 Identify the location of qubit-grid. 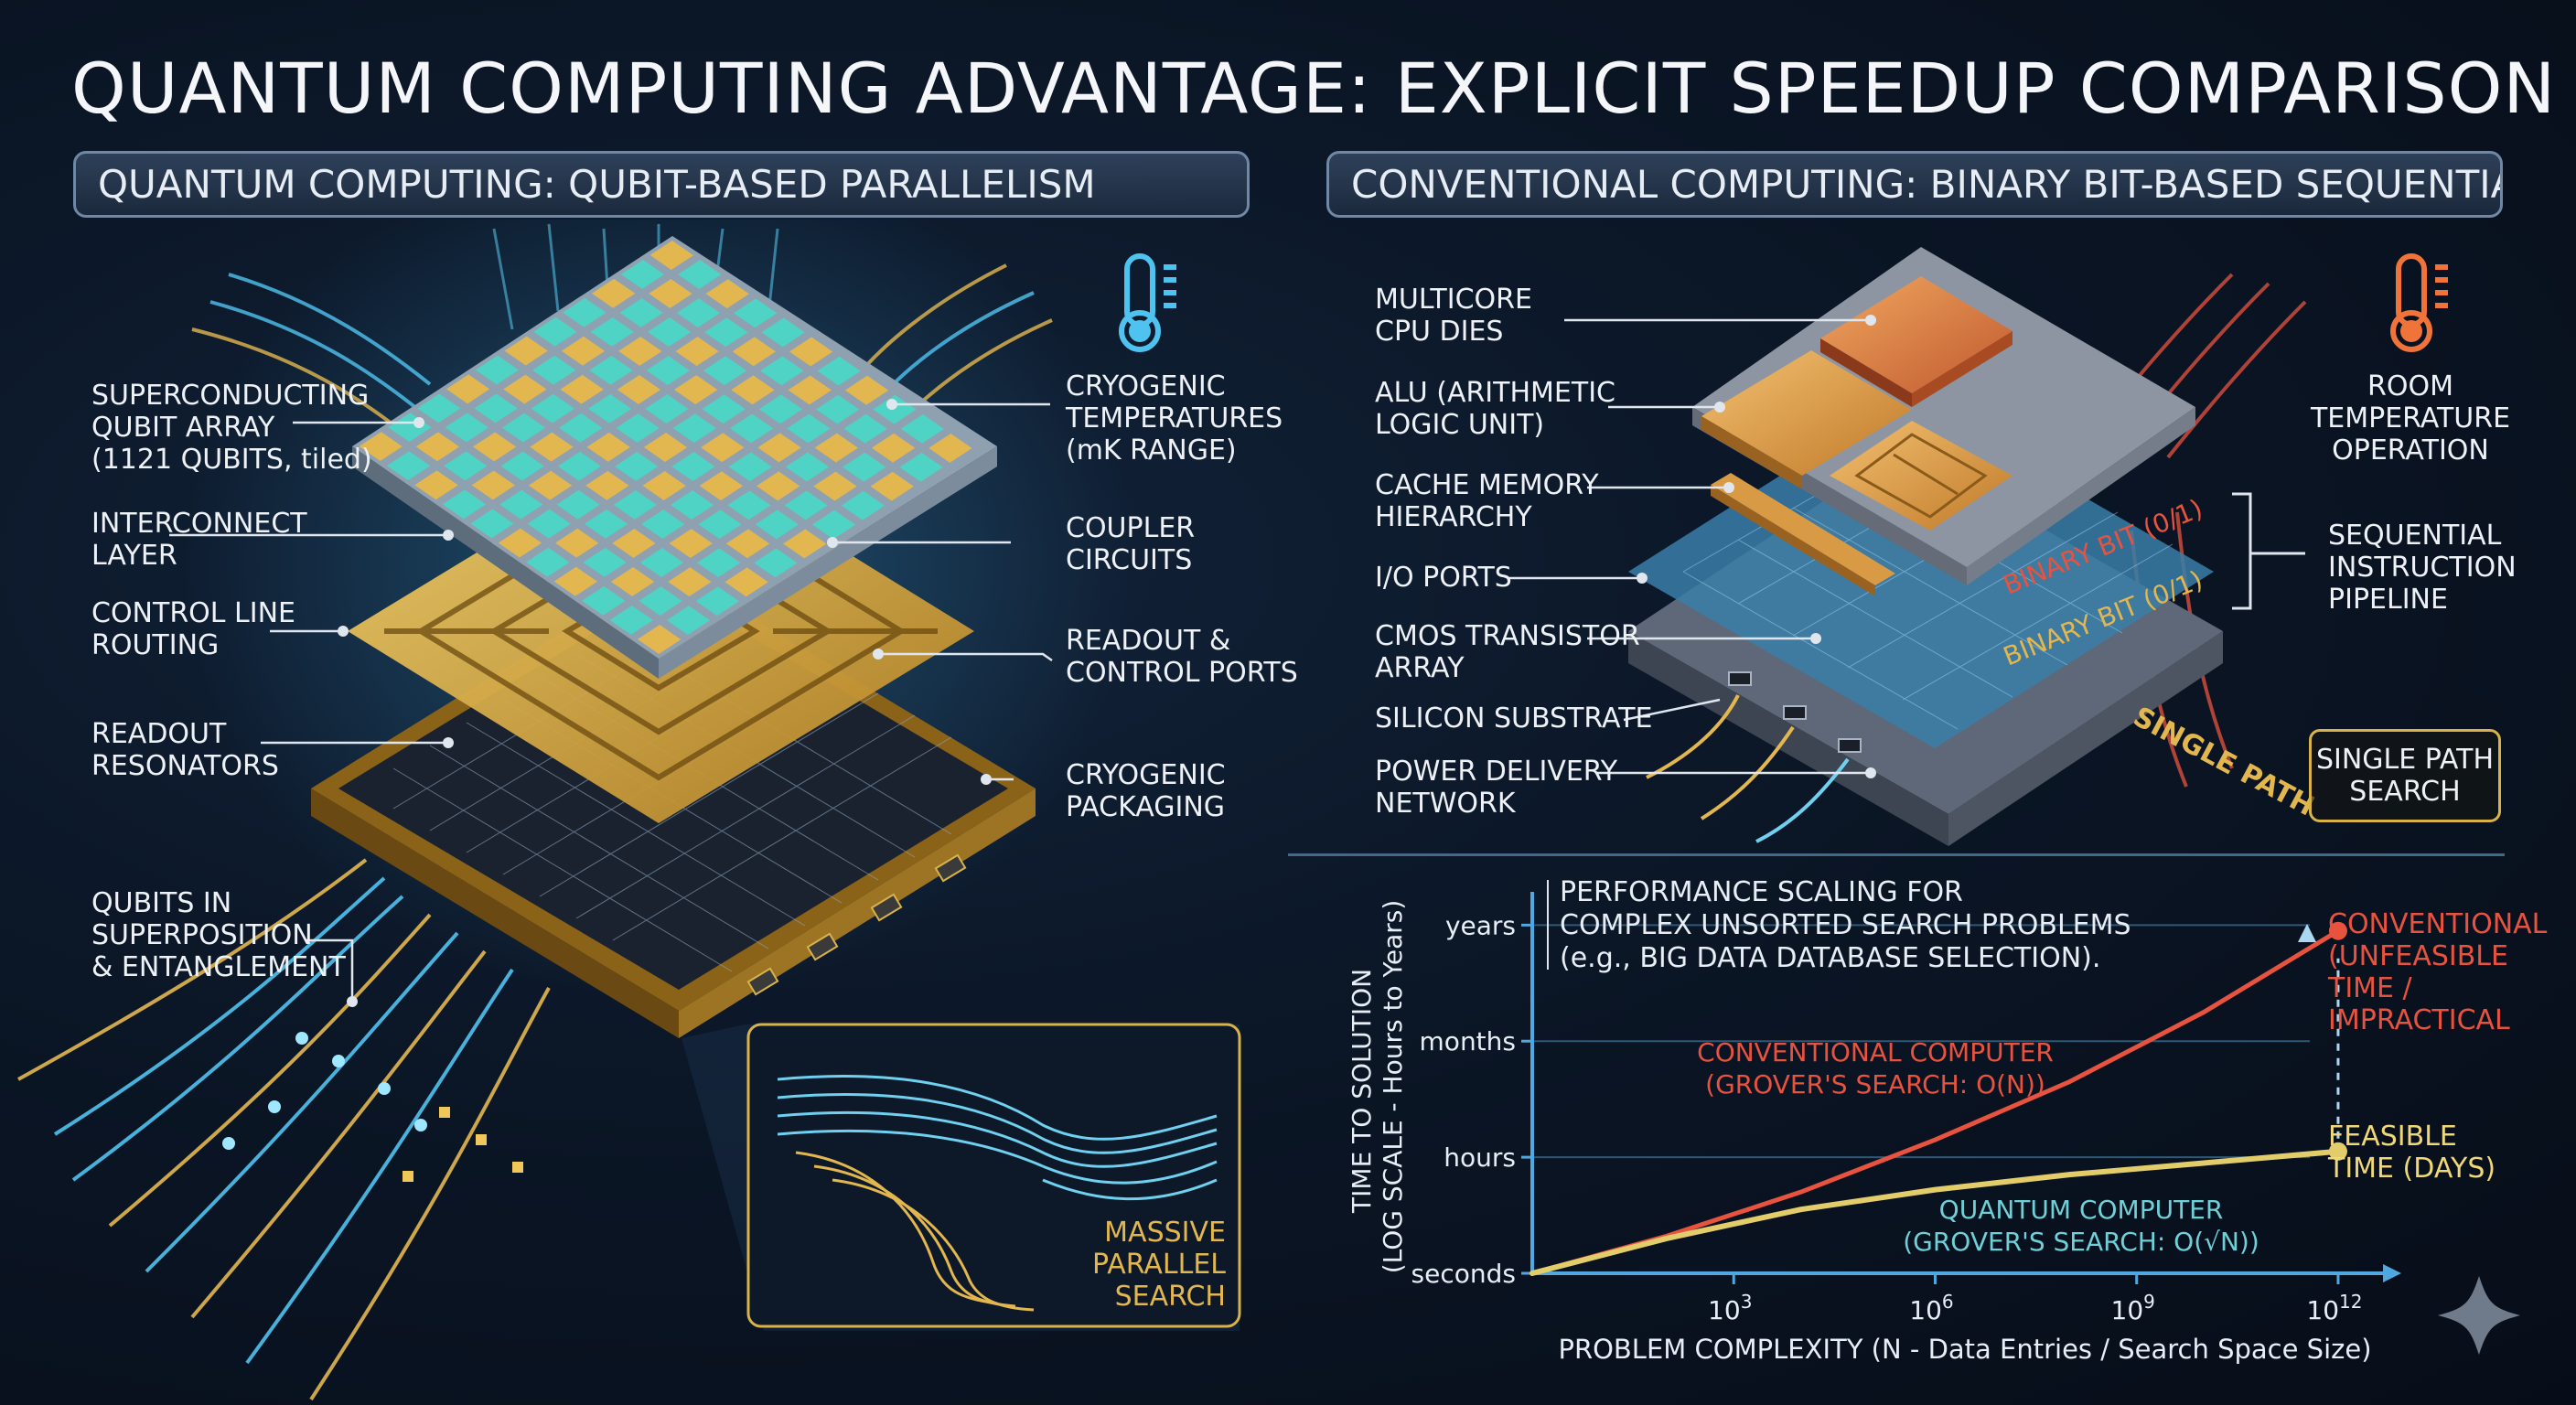
(666, 447).